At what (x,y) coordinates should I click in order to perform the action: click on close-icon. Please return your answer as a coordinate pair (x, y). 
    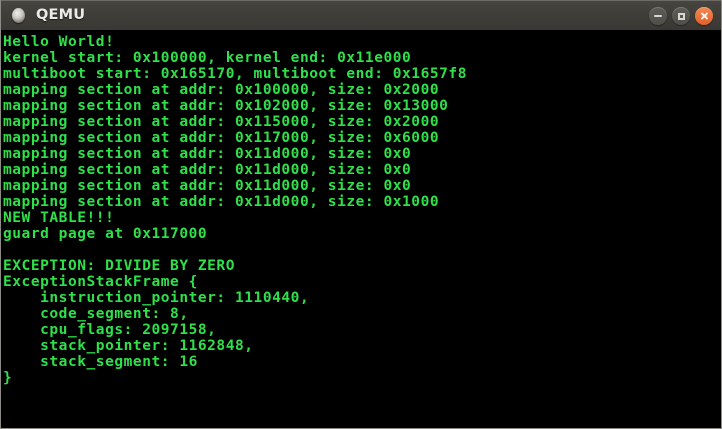
    Looking at the image, I should click on (704, 16).